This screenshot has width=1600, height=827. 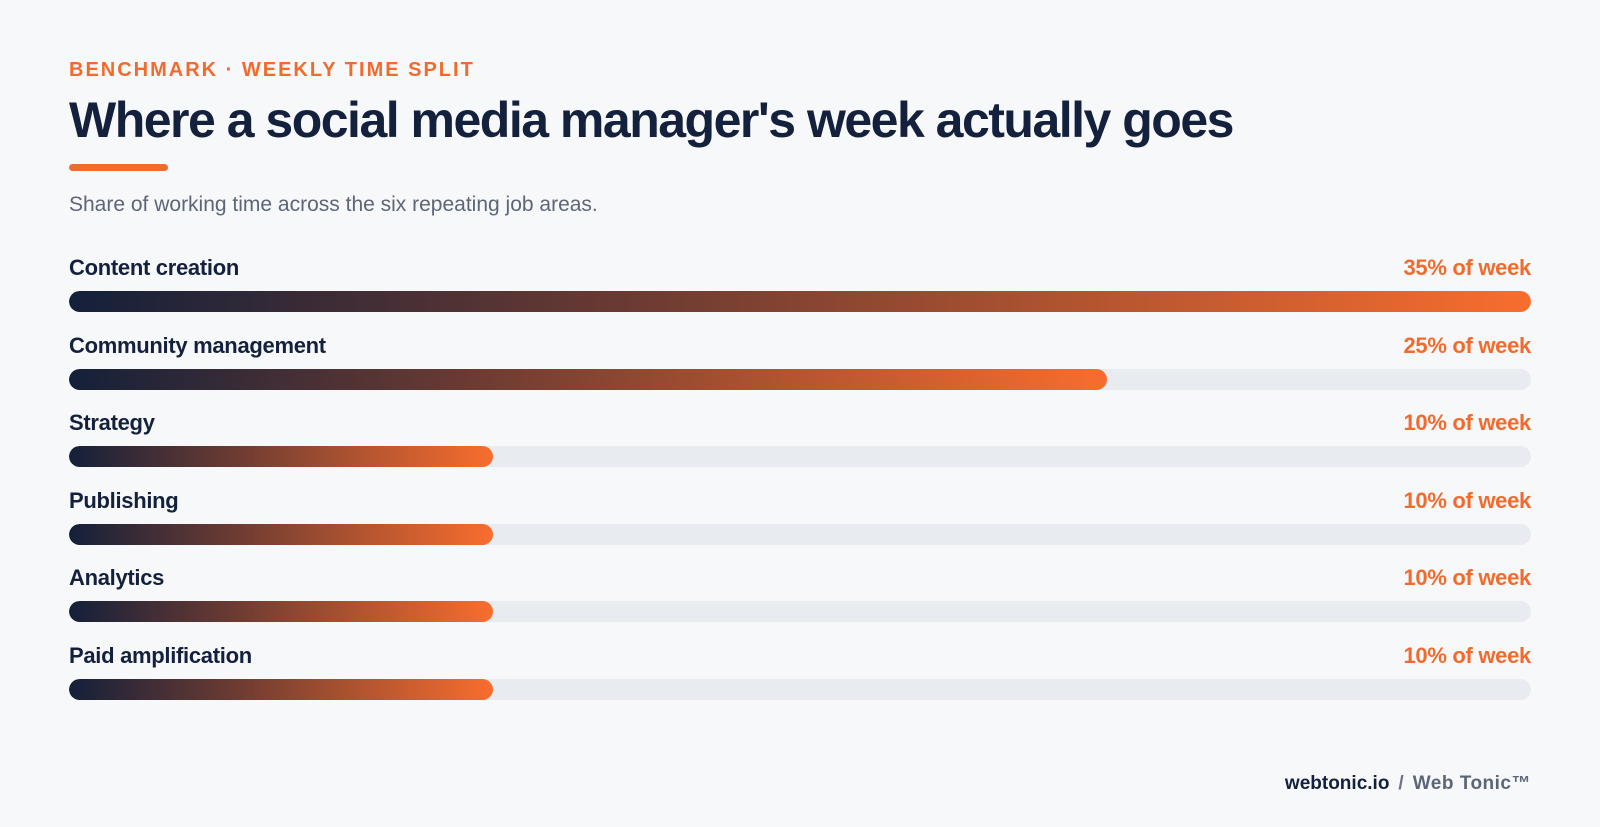 I want to click on bar-row-header: Publishing 10% of week, so click(x=800, y=506).